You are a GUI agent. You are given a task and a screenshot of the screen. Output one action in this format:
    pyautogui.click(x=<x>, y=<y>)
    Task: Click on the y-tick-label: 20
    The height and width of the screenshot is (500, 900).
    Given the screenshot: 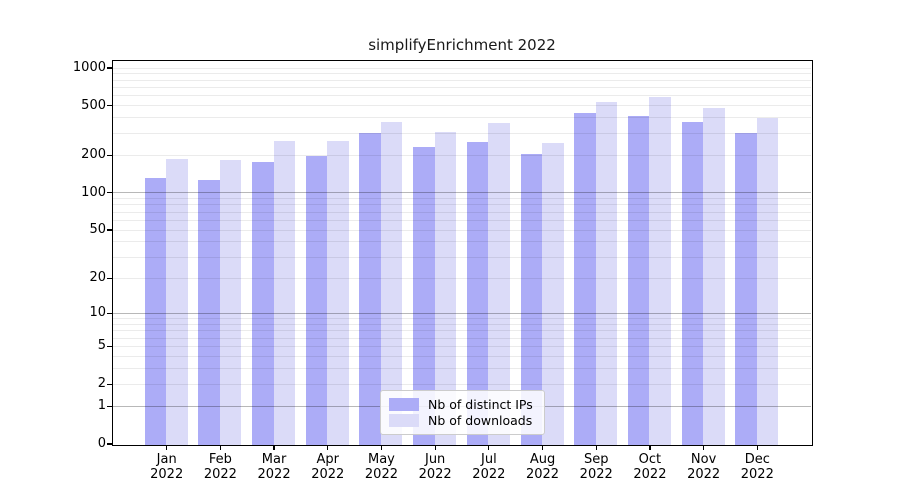 What is the action you would take?
    pyautogui.click(x=97, y=278)
    